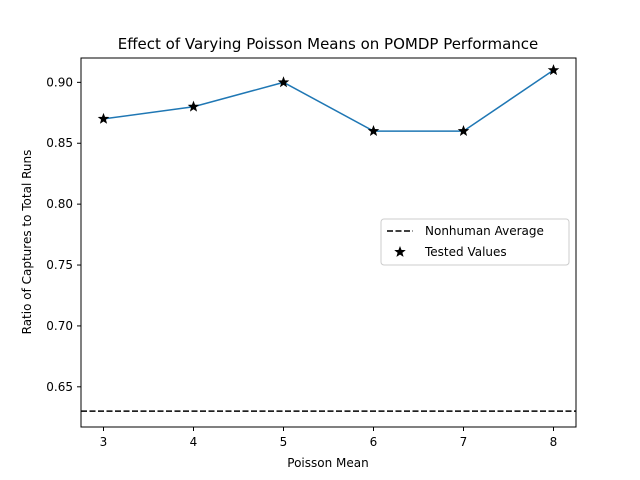  What do you see at coordinates (59, 143) in the screenshot?
I see `y-tick-label: 0.85` at bounding box center [59, 143].